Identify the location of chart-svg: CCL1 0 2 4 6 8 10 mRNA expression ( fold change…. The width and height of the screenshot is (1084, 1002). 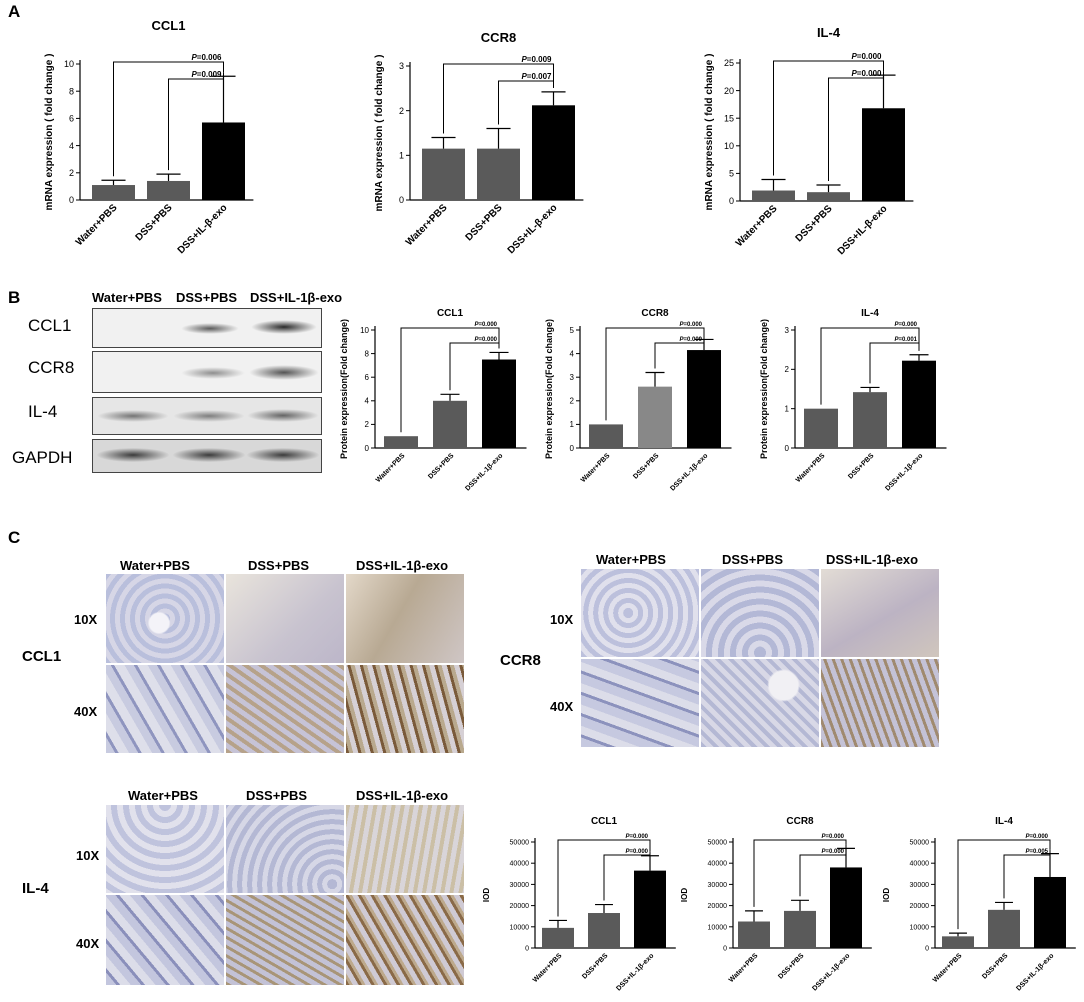
(149, 137).